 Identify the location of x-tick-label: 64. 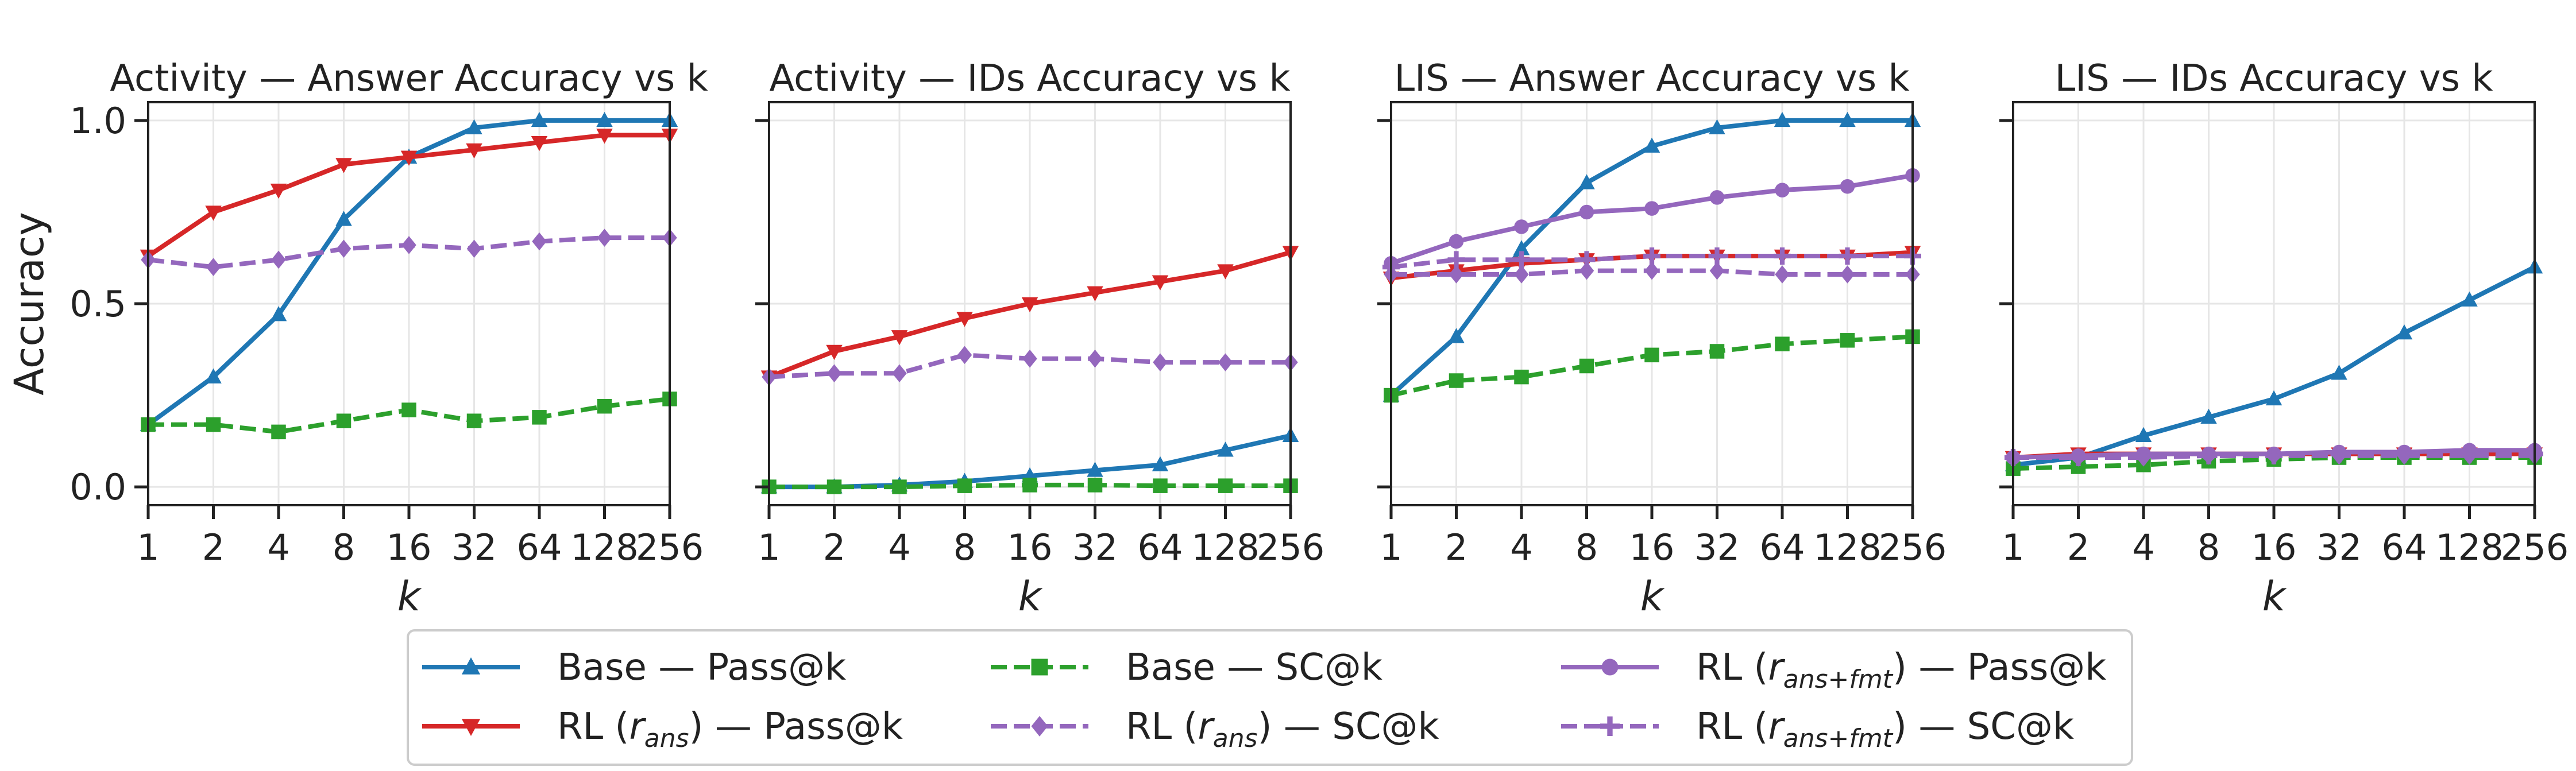
(539, 547).